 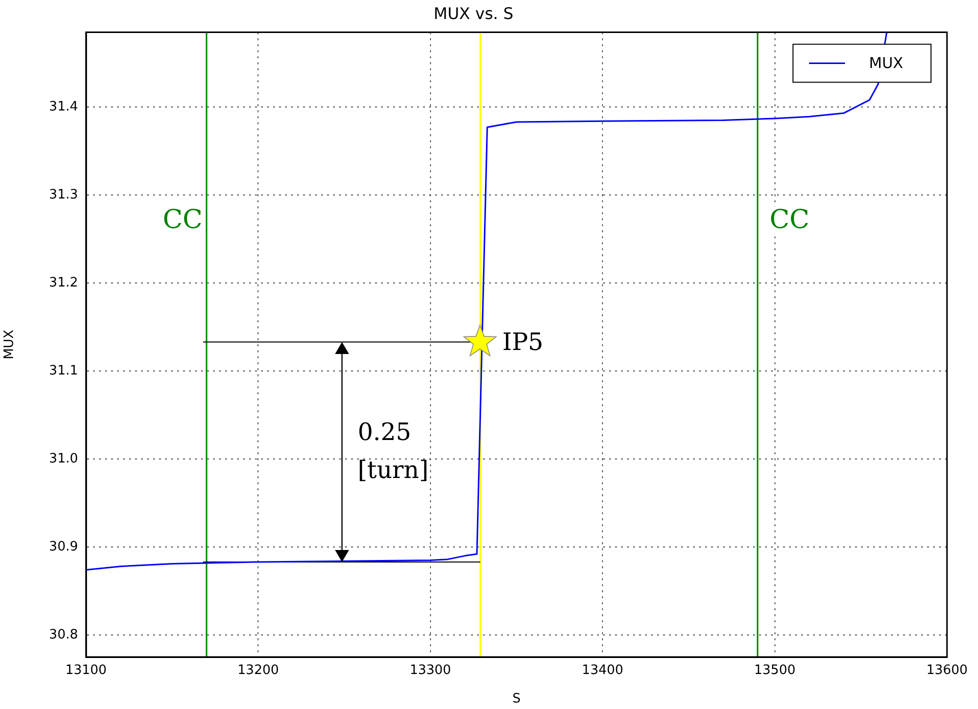 I want to click on y-axis-title: MUX, so click(x=10, y=345).